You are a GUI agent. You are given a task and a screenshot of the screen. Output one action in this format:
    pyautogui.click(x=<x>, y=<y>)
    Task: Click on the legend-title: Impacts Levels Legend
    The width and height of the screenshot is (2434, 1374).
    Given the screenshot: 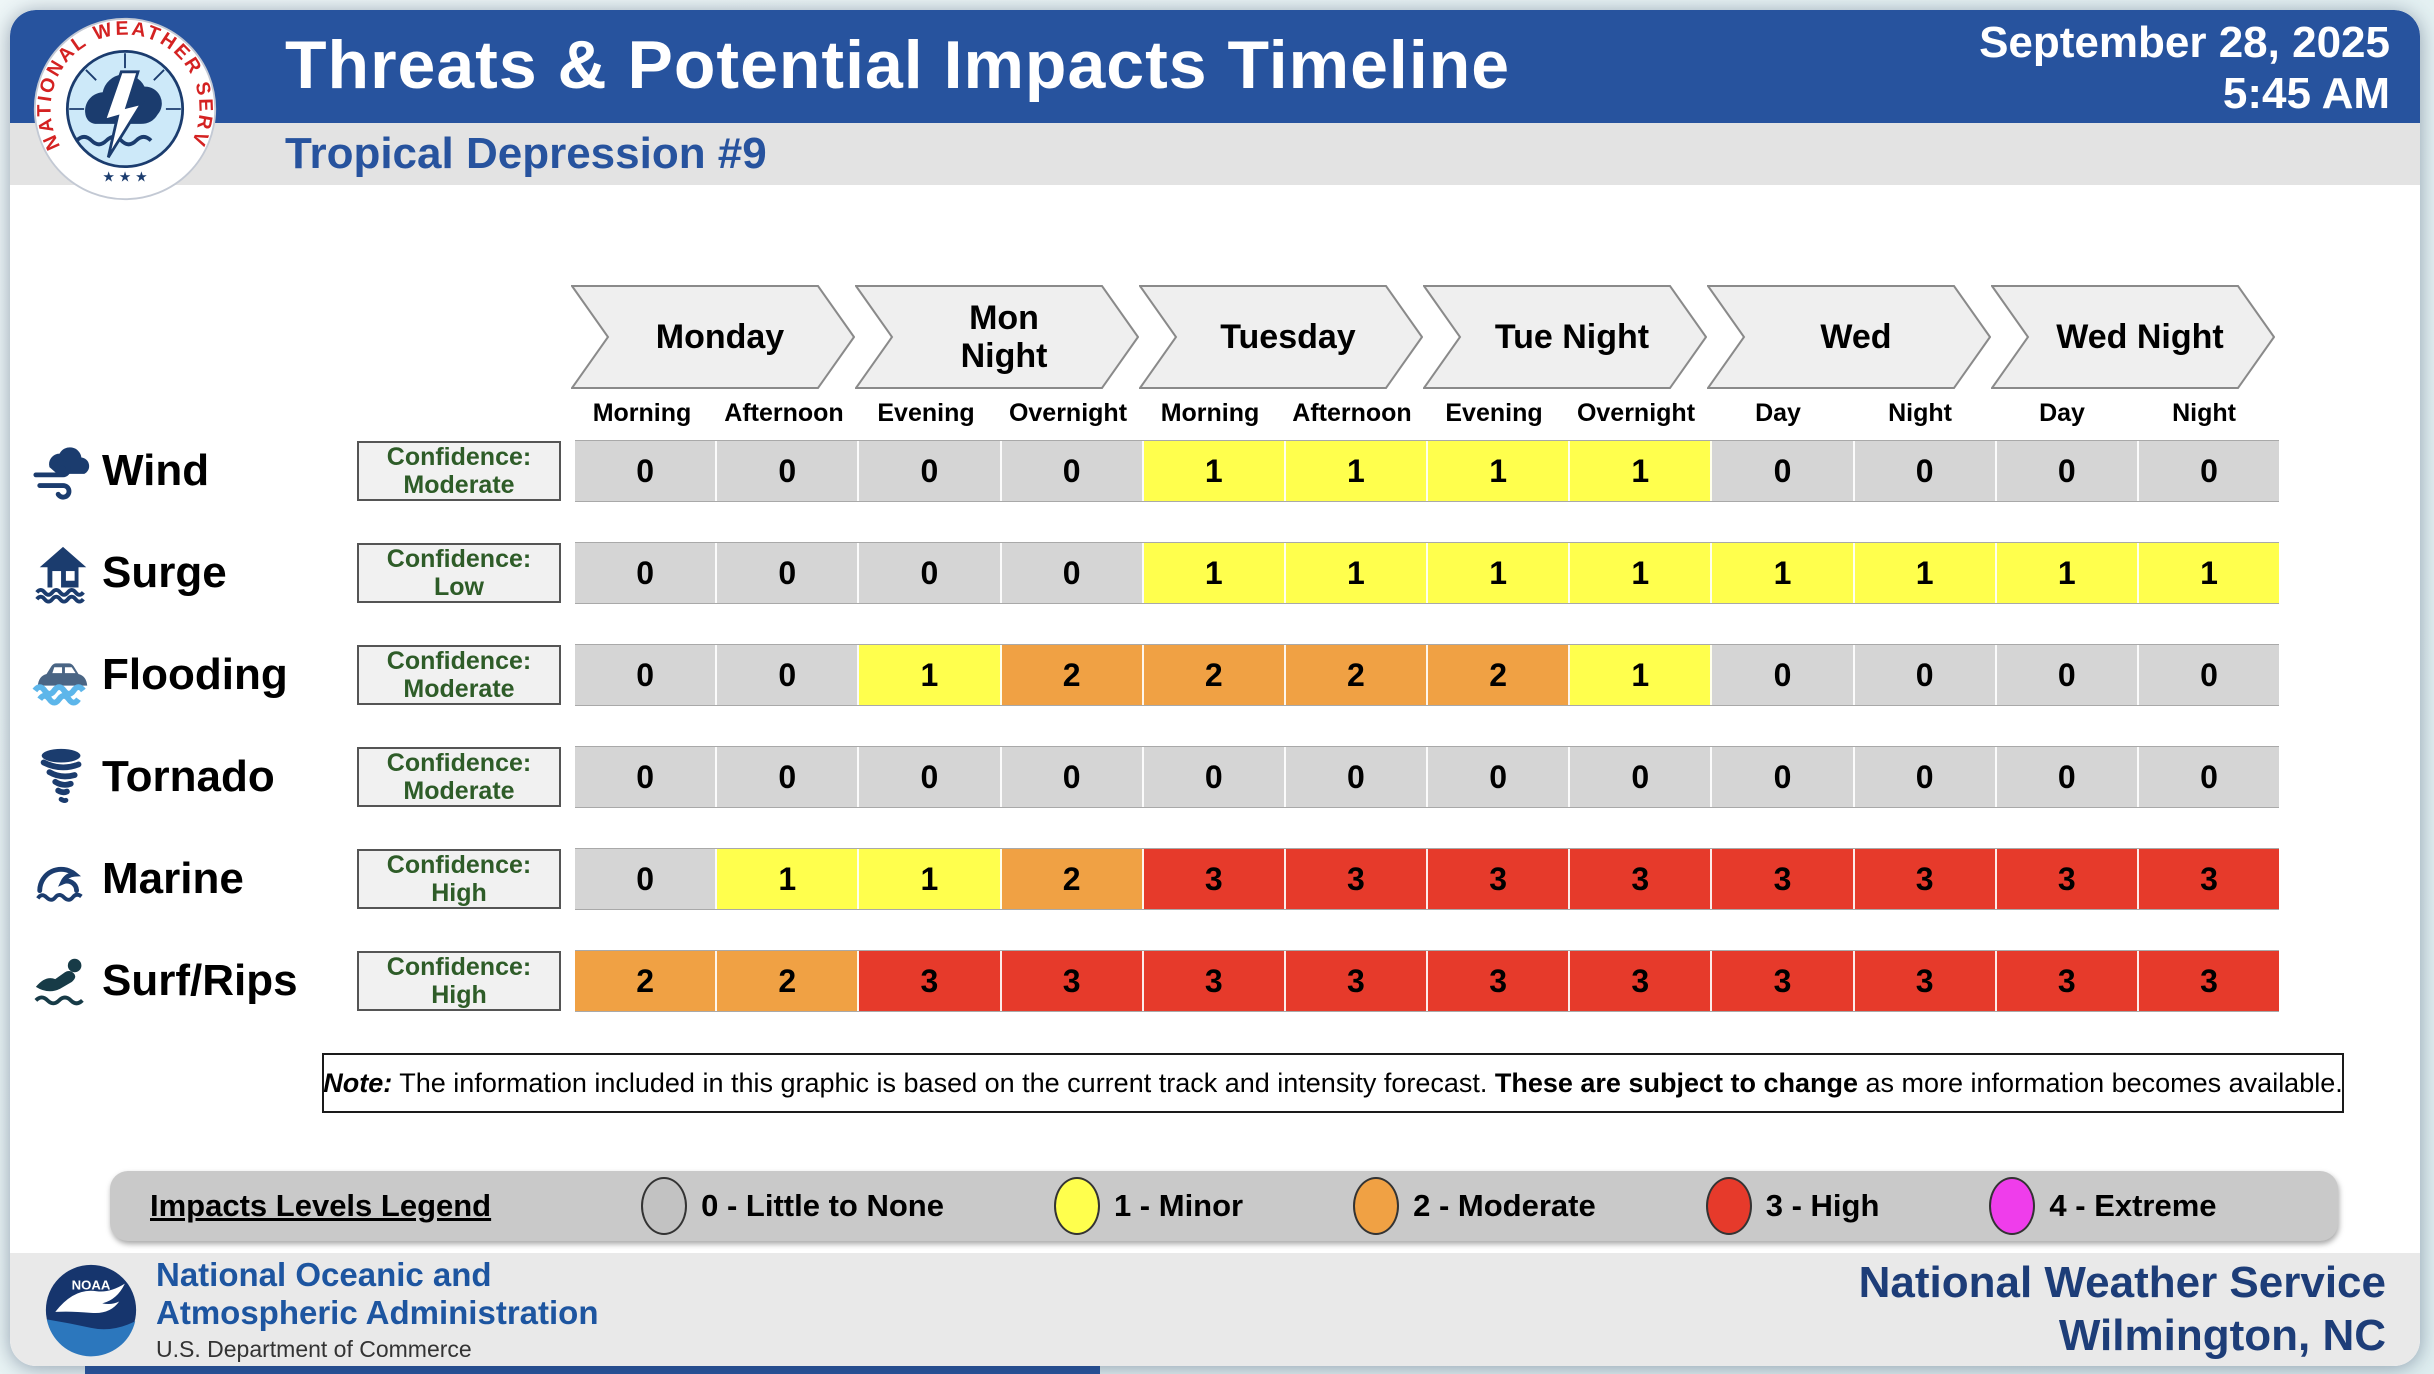 What is the action you would take?
    pyautogui.click(x=321, y=1205)
    